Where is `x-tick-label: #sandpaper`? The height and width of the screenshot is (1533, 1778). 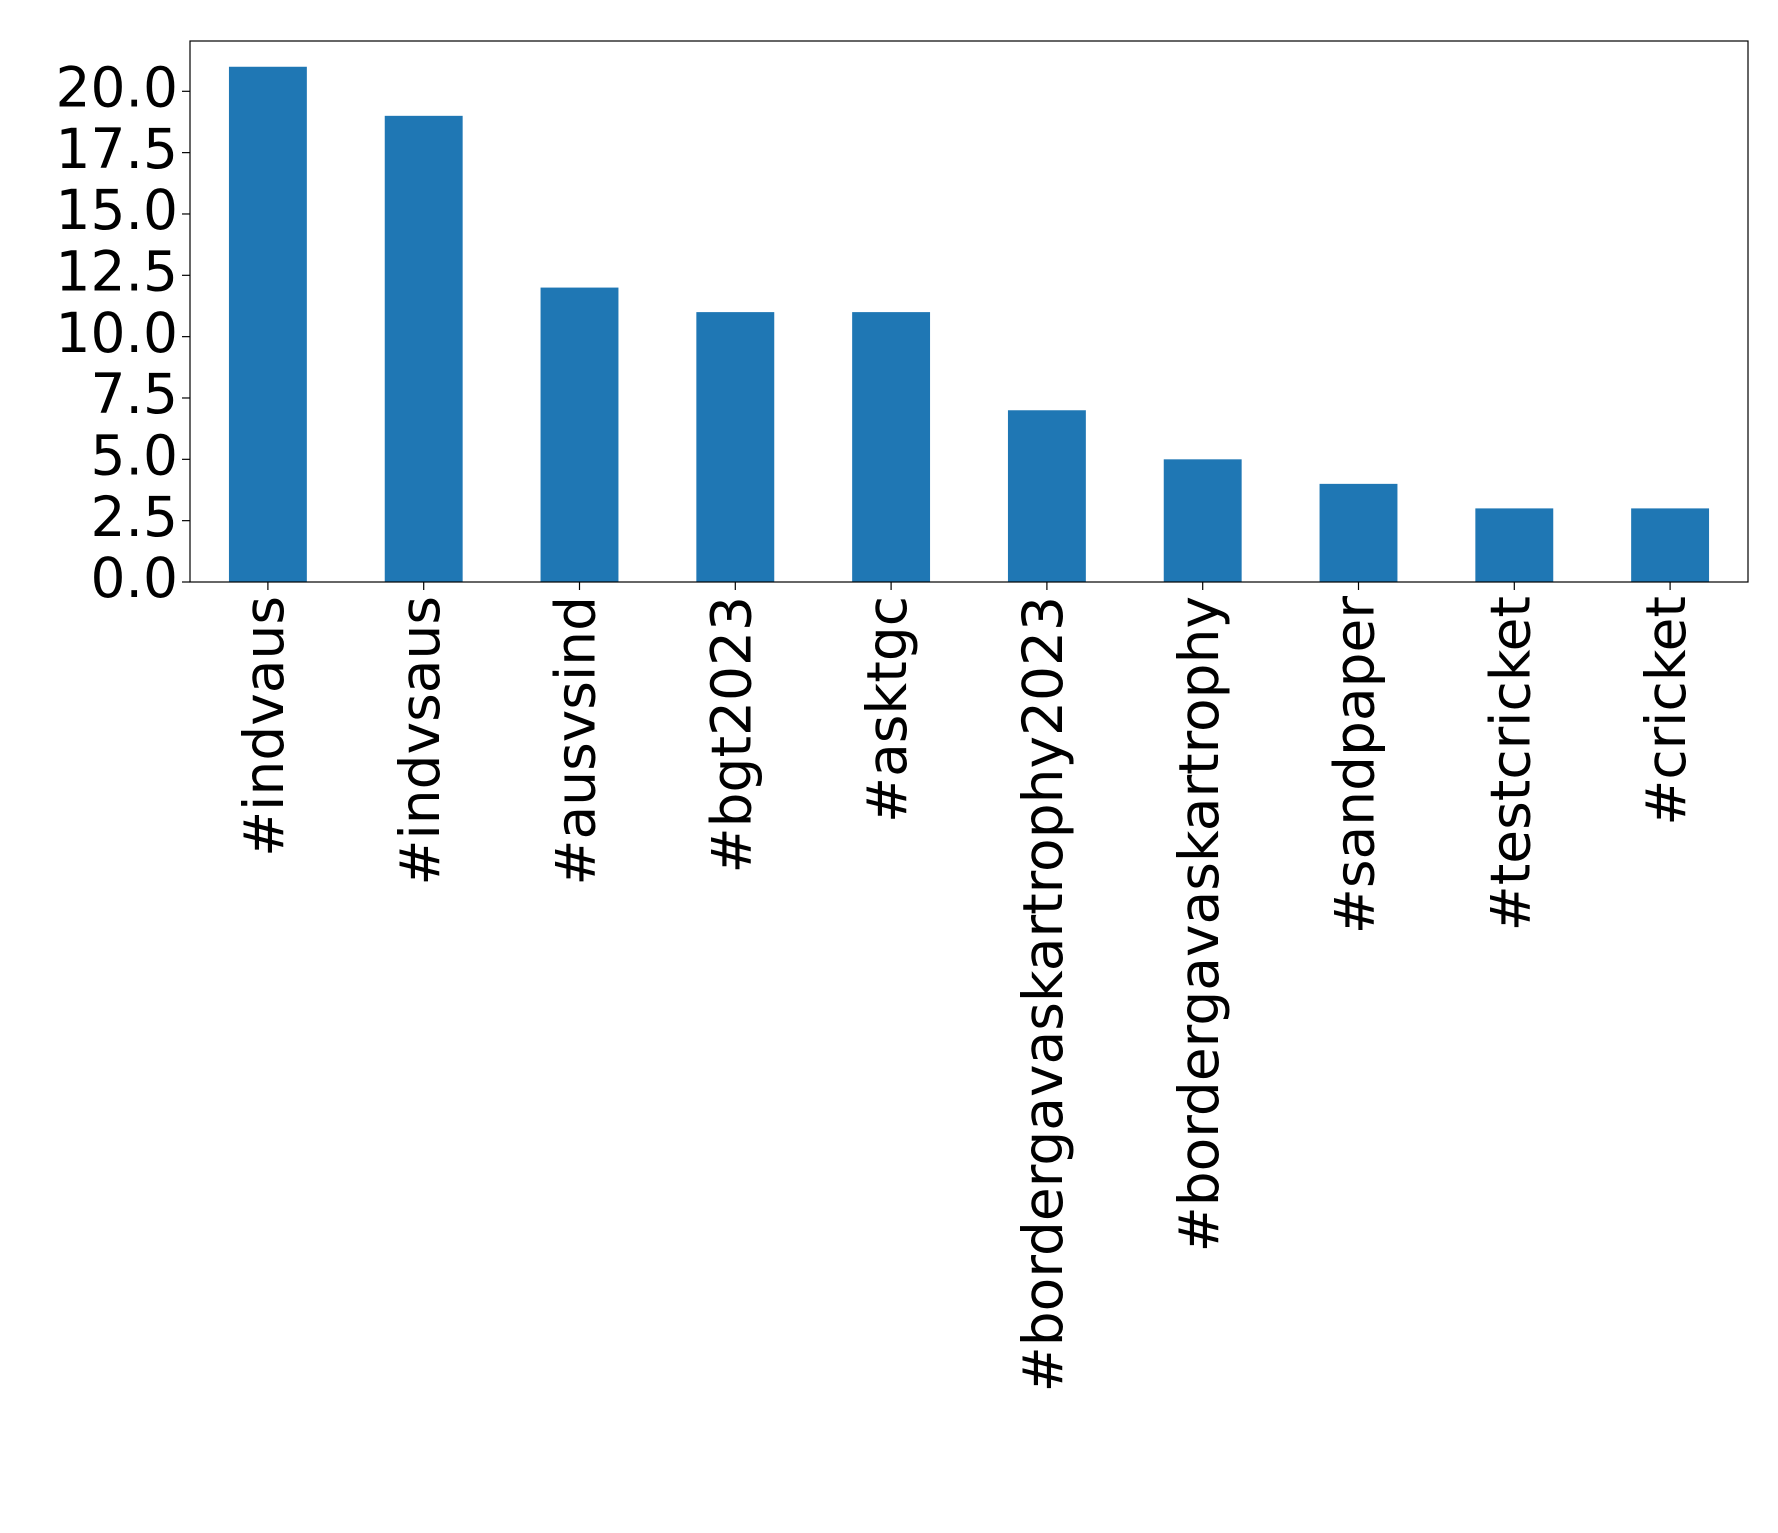 x-tick-label: #sandpaper is located at coordinates (1355, 765).